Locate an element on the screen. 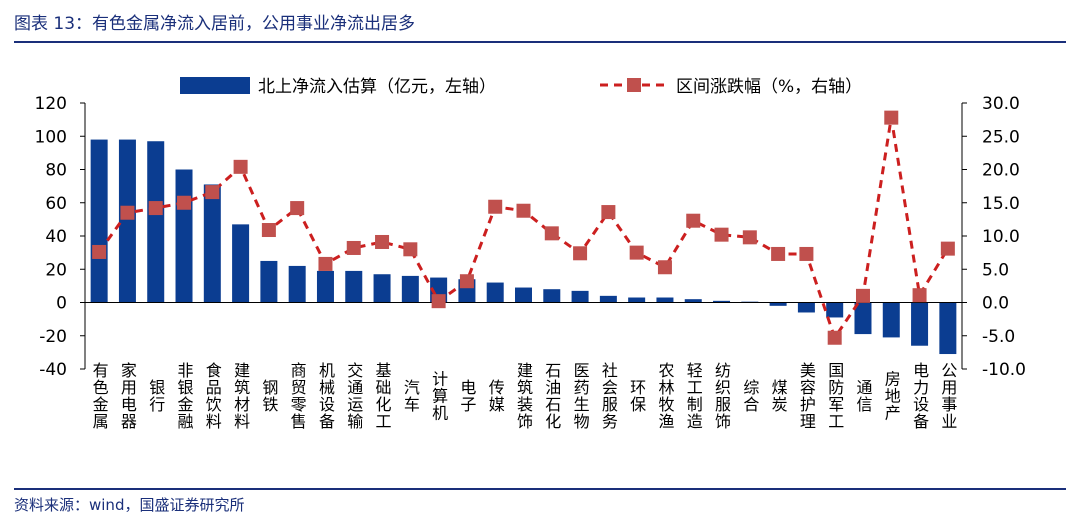 Image resolution: width=1080 pixels, height=529 pixels. chart-title: 图表 13：有色金属净流入居前，公用事业净流出居多 is located at coordinates (215, 24).